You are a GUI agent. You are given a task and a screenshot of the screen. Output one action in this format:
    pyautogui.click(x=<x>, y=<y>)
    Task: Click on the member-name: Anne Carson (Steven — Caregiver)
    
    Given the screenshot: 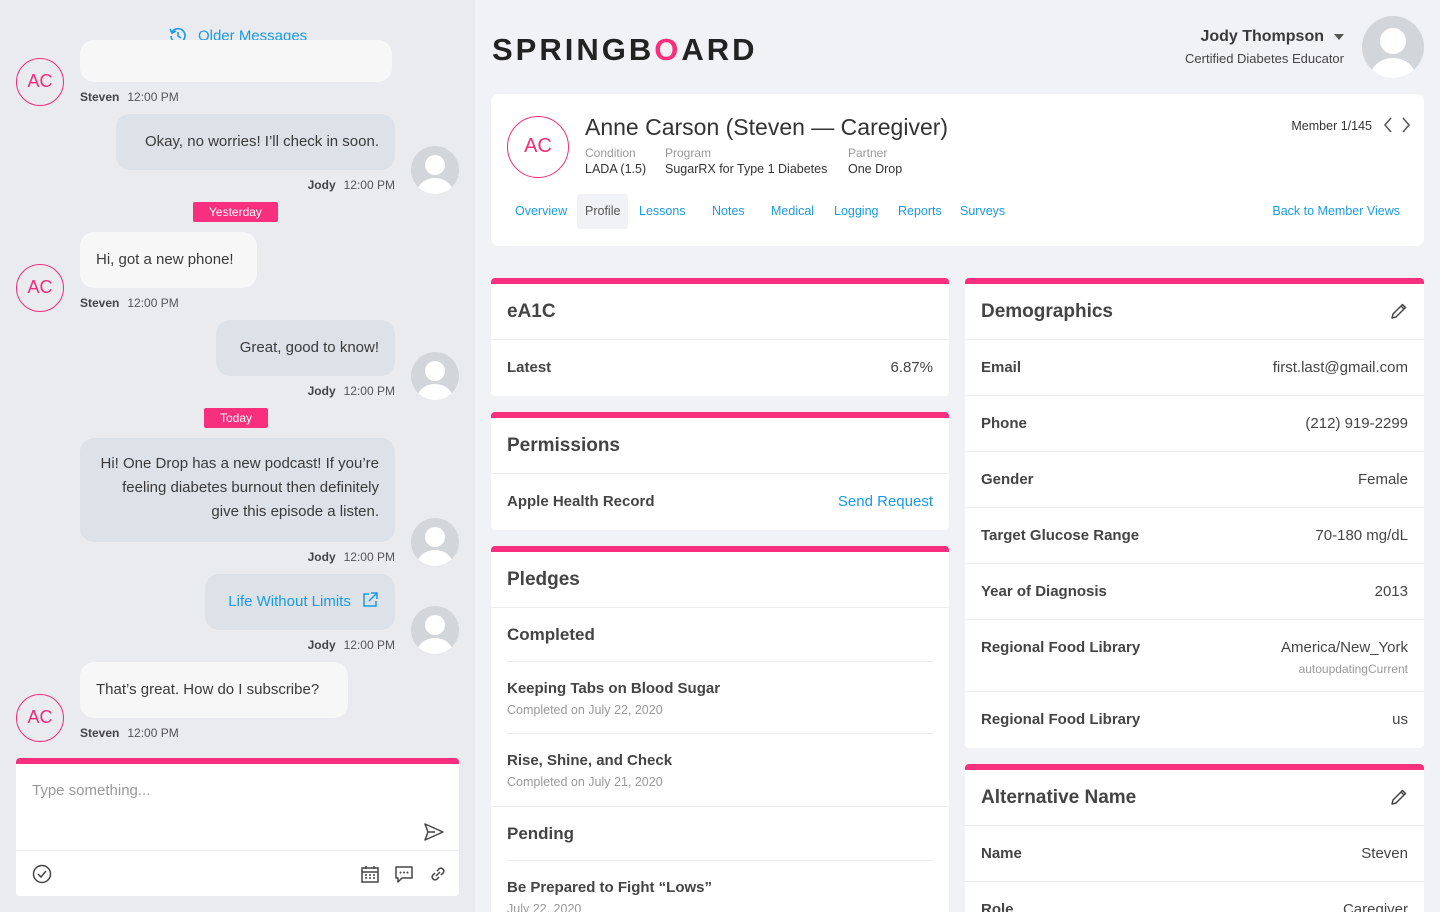 What is the action you would take?
    pyautogui.click(x=767, y=127)
    